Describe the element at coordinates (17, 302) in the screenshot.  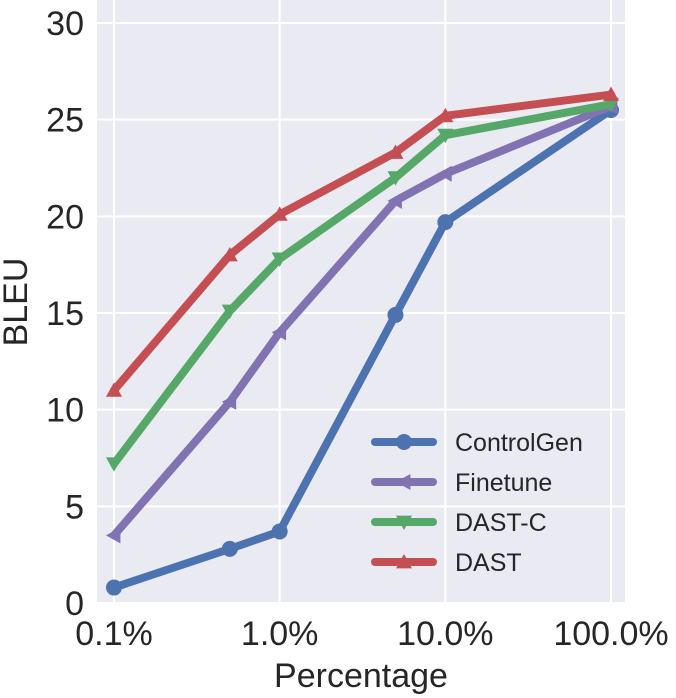
I see `y-axis-label: BLEU` at that location.